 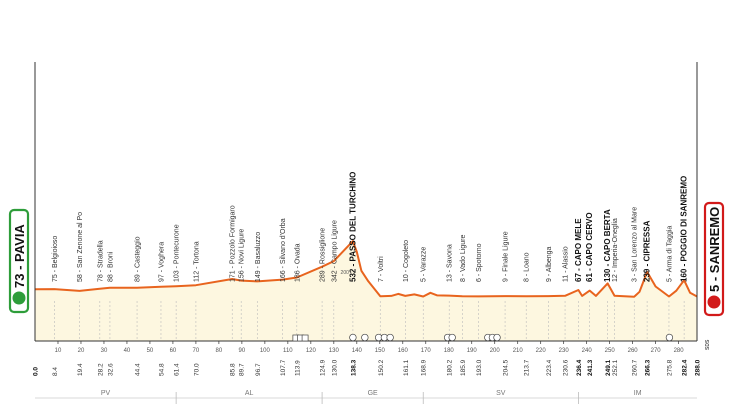 I want to click on waypoint-distance-label: 96.7, so click(x=258, y=369).